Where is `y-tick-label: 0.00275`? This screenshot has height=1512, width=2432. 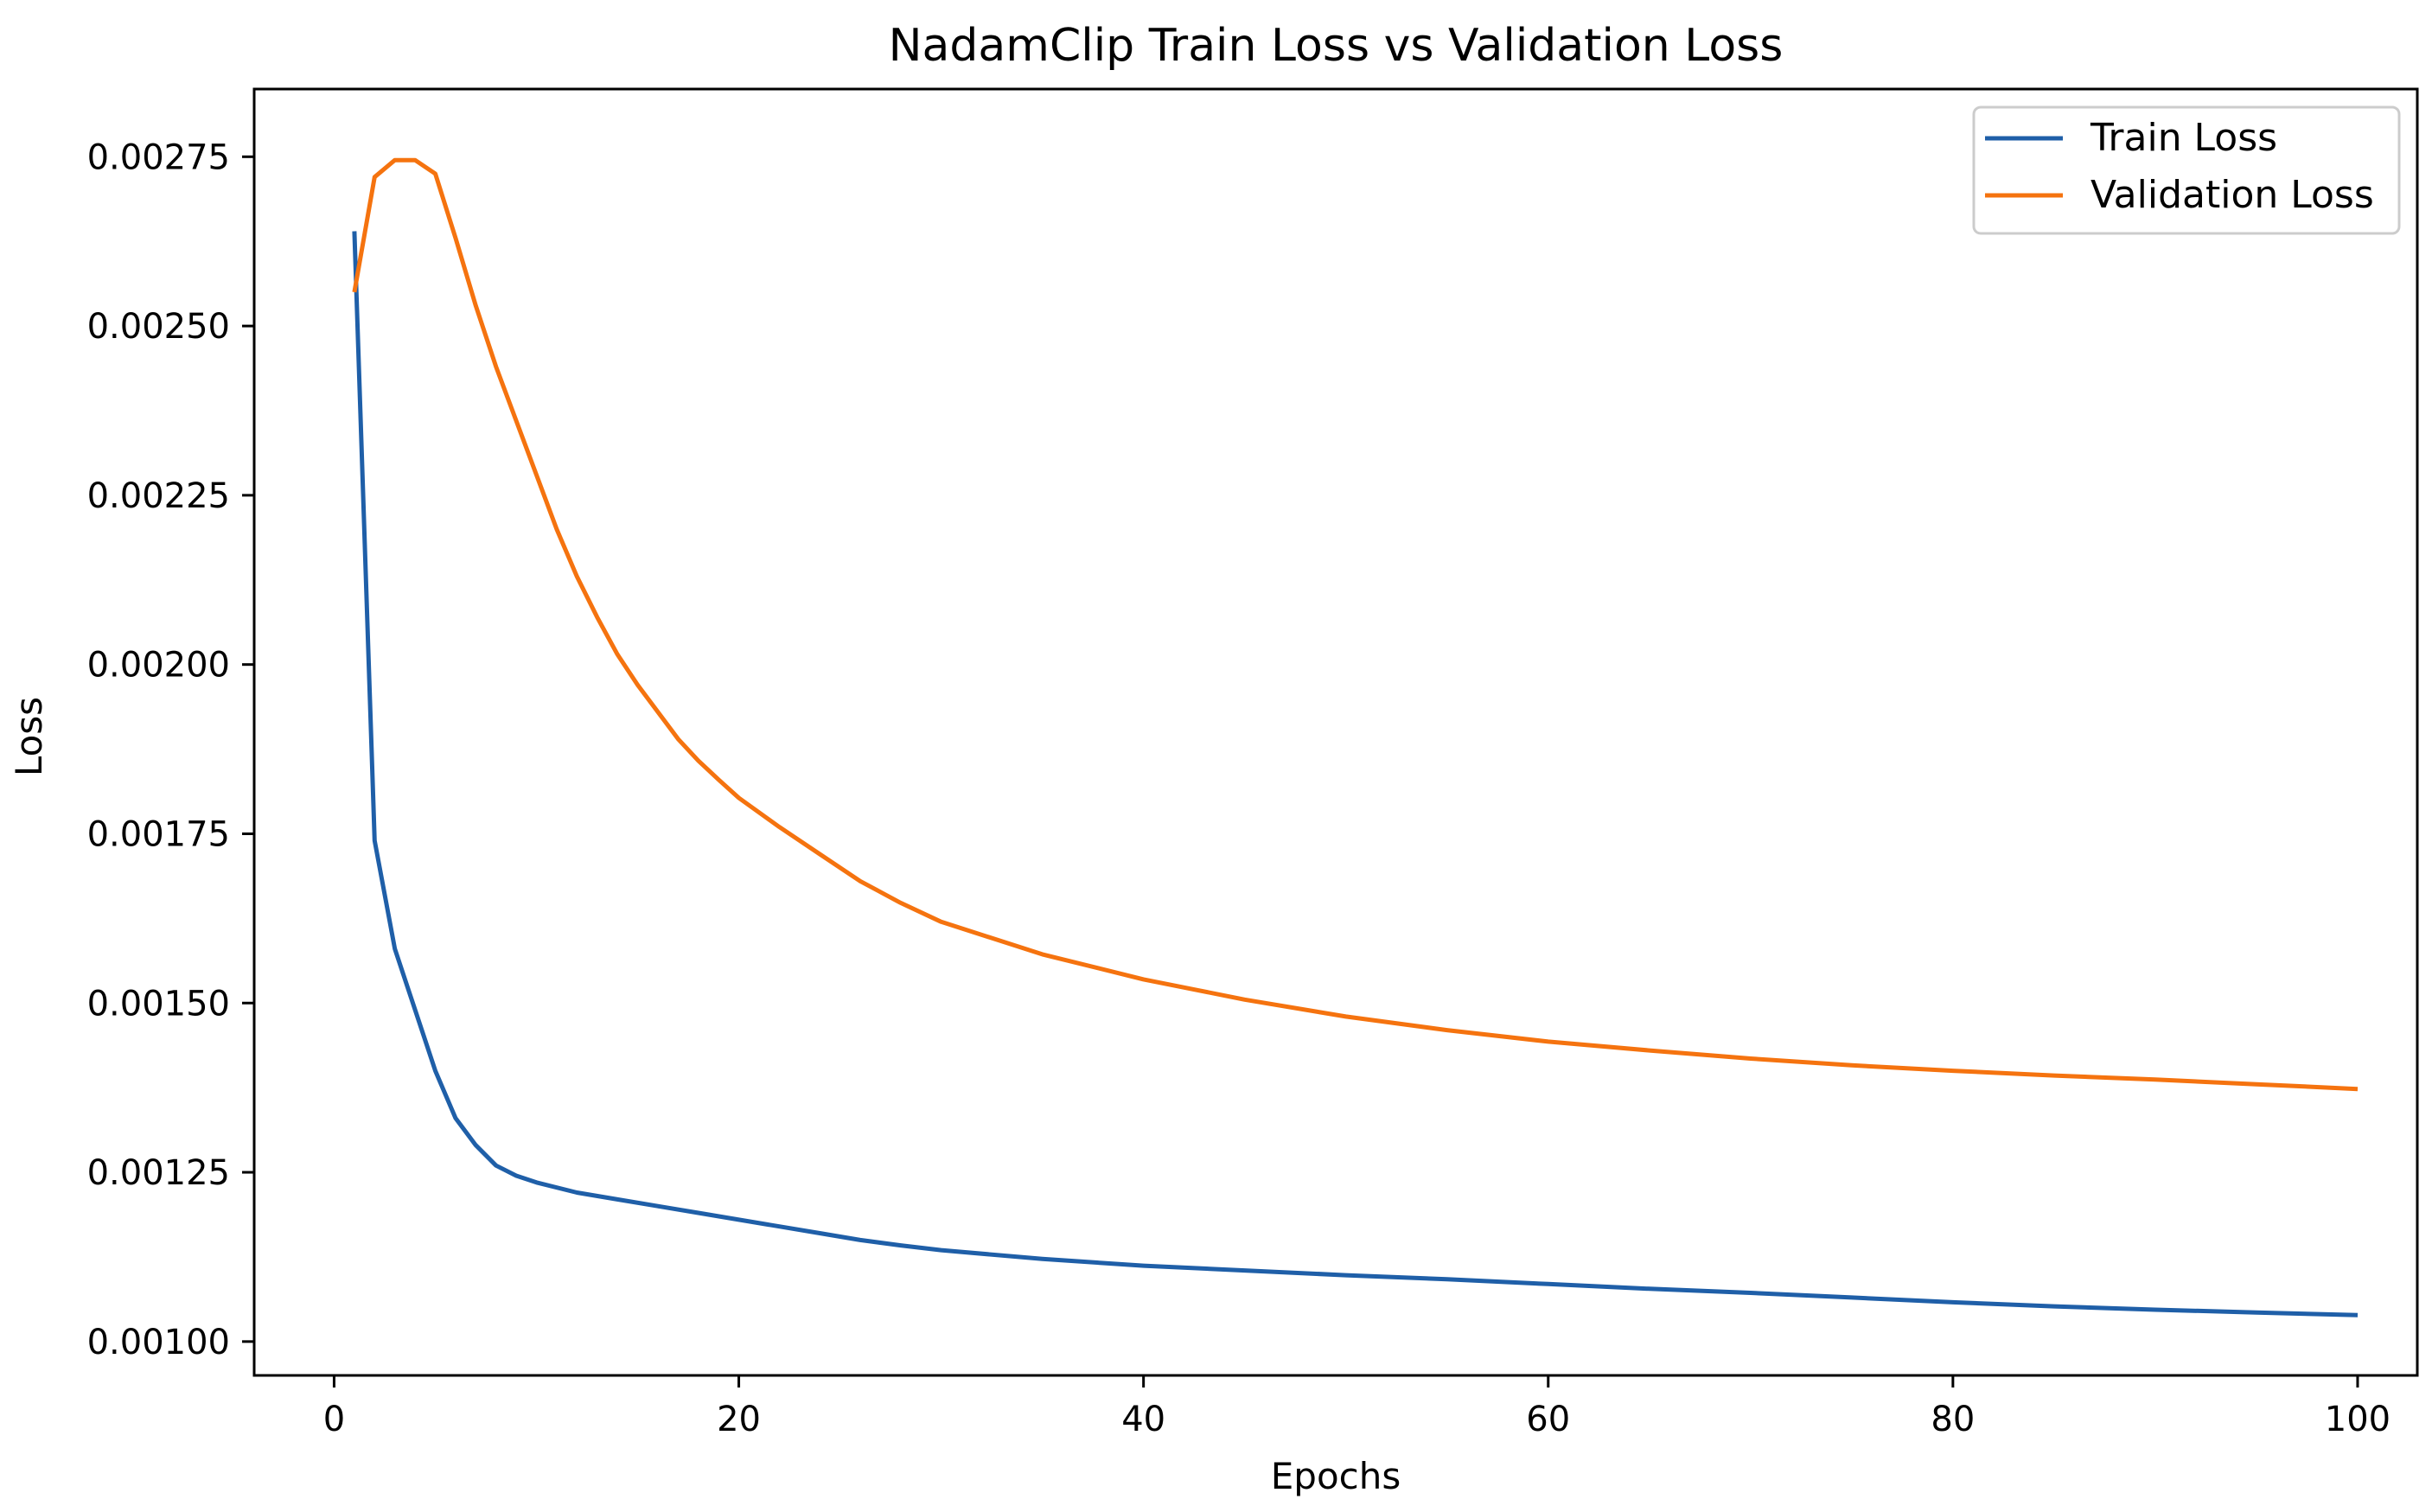
y-tick-label: 0.00275 is located at coordinates (158, 157).